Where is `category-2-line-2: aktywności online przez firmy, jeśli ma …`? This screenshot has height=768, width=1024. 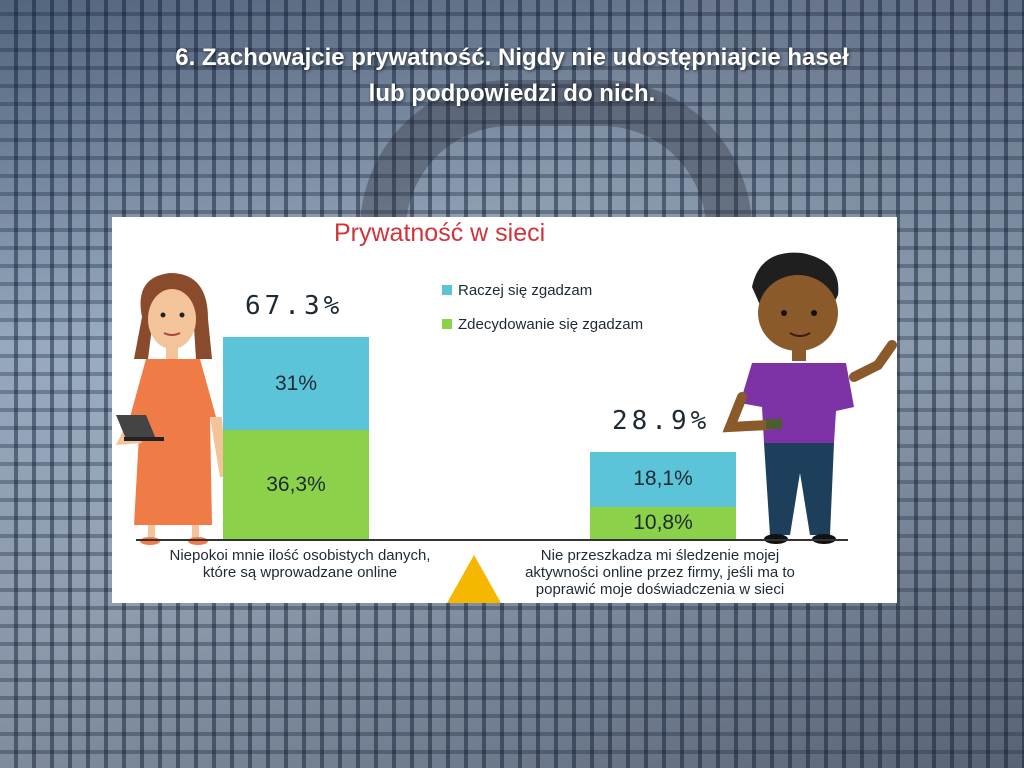 category-2-line-2: aktywności online przez firmy, jeśli ma … is located at coordinates (660, 572).